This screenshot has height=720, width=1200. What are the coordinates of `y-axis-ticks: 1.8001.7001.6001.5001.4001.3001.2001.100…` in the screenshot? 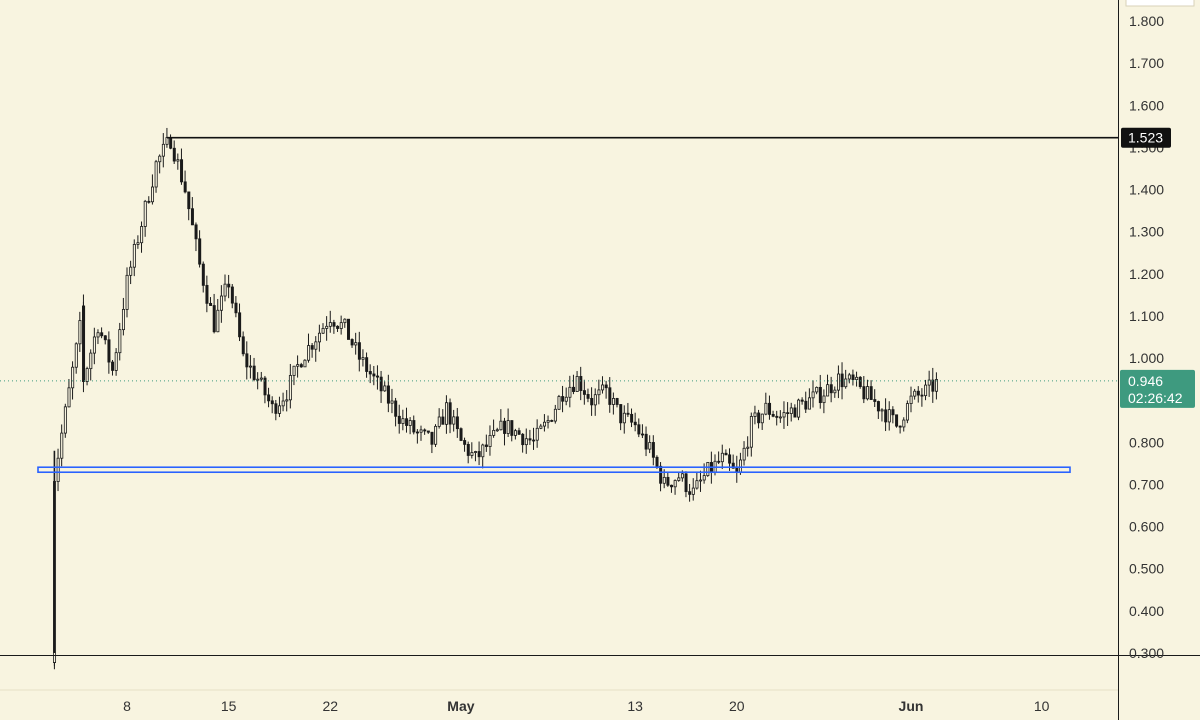 It's located at (1146, 337).